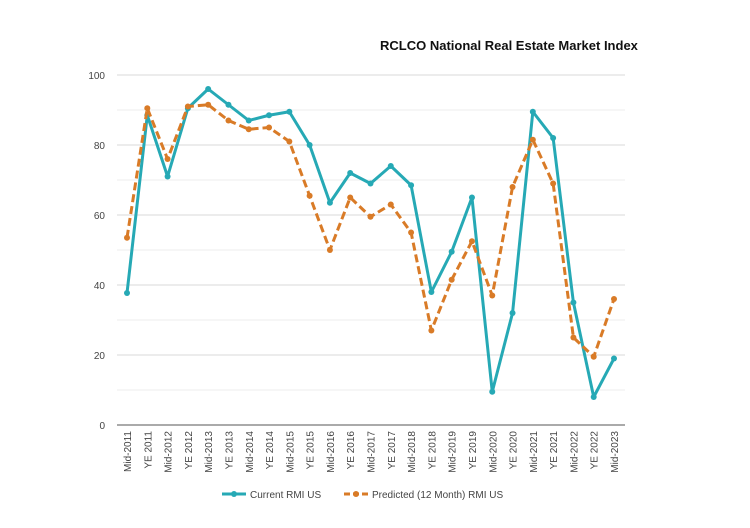  Describe the element at coordinates (96, 76) in the screenshot. I see `y-tick-label: 100` at that location.